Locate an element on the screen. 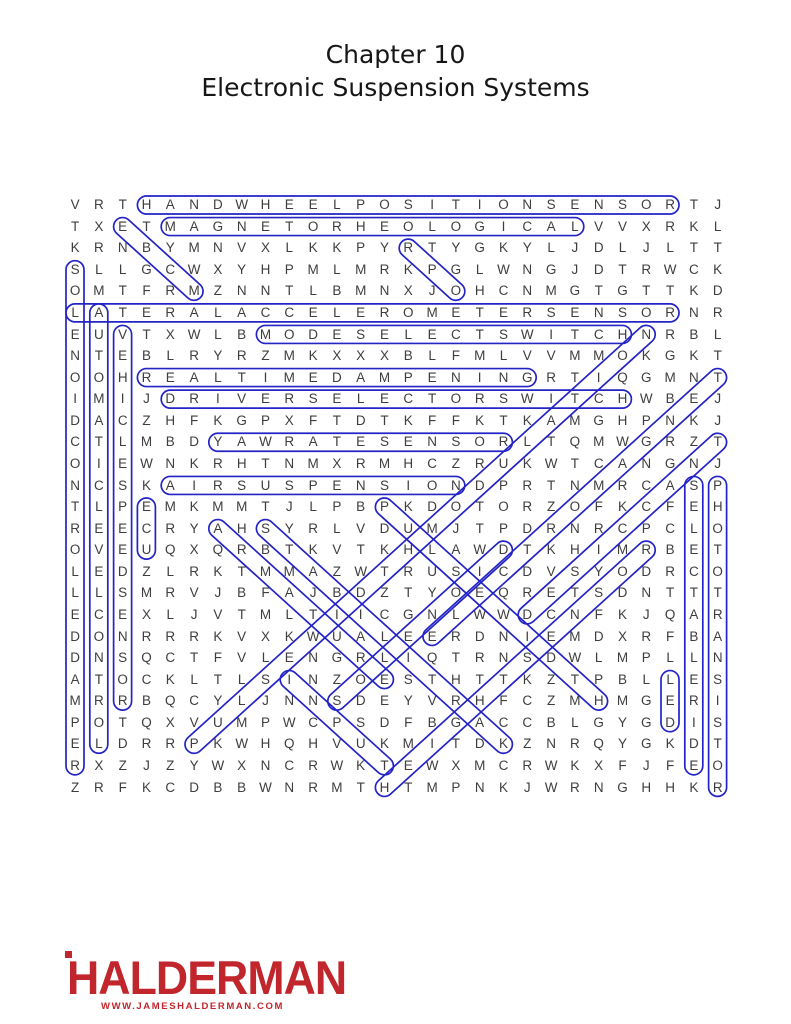 The image size is (791, 1024). grid-letter: U is located at coordinates (432, 571).